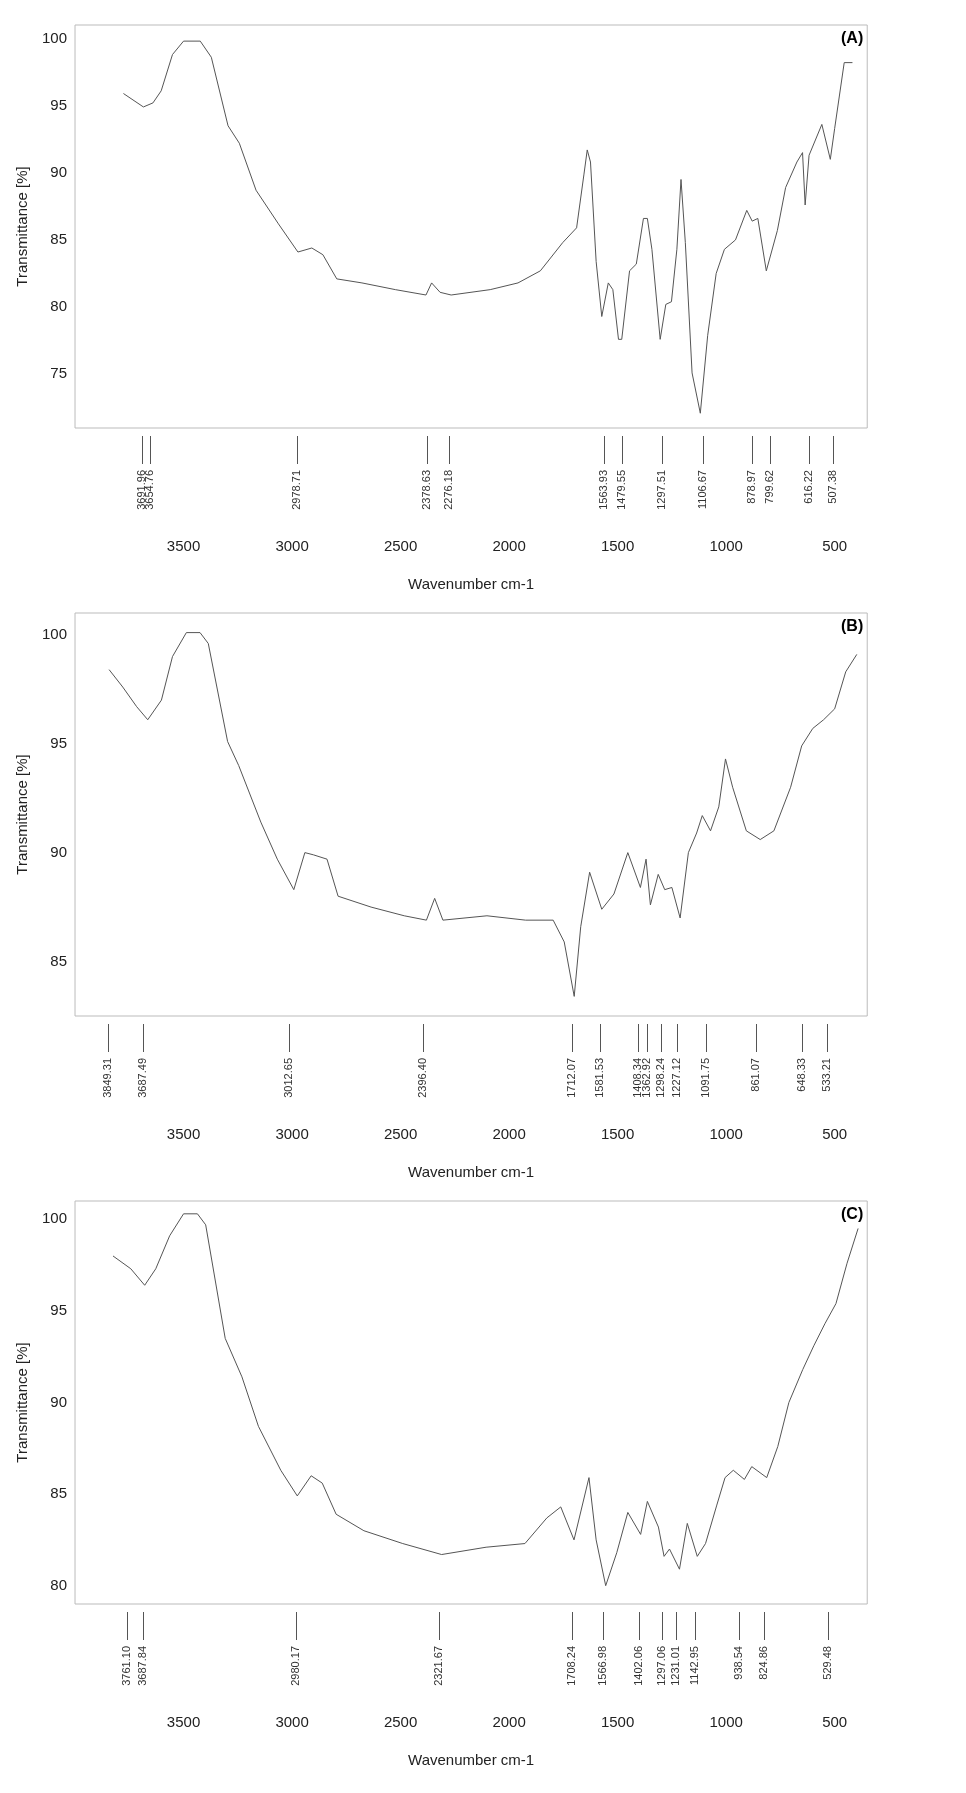  Describe the element at coordinates (107, 1078) in the screenshot. I see `text: 3849.31` at that location.